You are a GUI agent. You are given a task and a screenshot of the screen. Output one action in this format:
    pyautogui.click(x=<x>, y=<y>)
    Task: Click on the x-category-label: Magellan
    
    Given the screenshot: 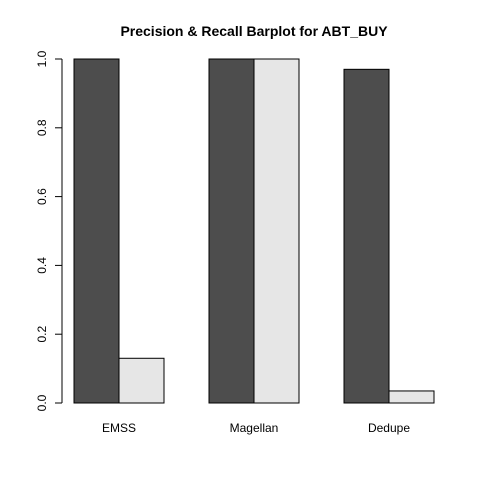 What is the action you would take?
    pyautogui.click(x=254, y=428)
    